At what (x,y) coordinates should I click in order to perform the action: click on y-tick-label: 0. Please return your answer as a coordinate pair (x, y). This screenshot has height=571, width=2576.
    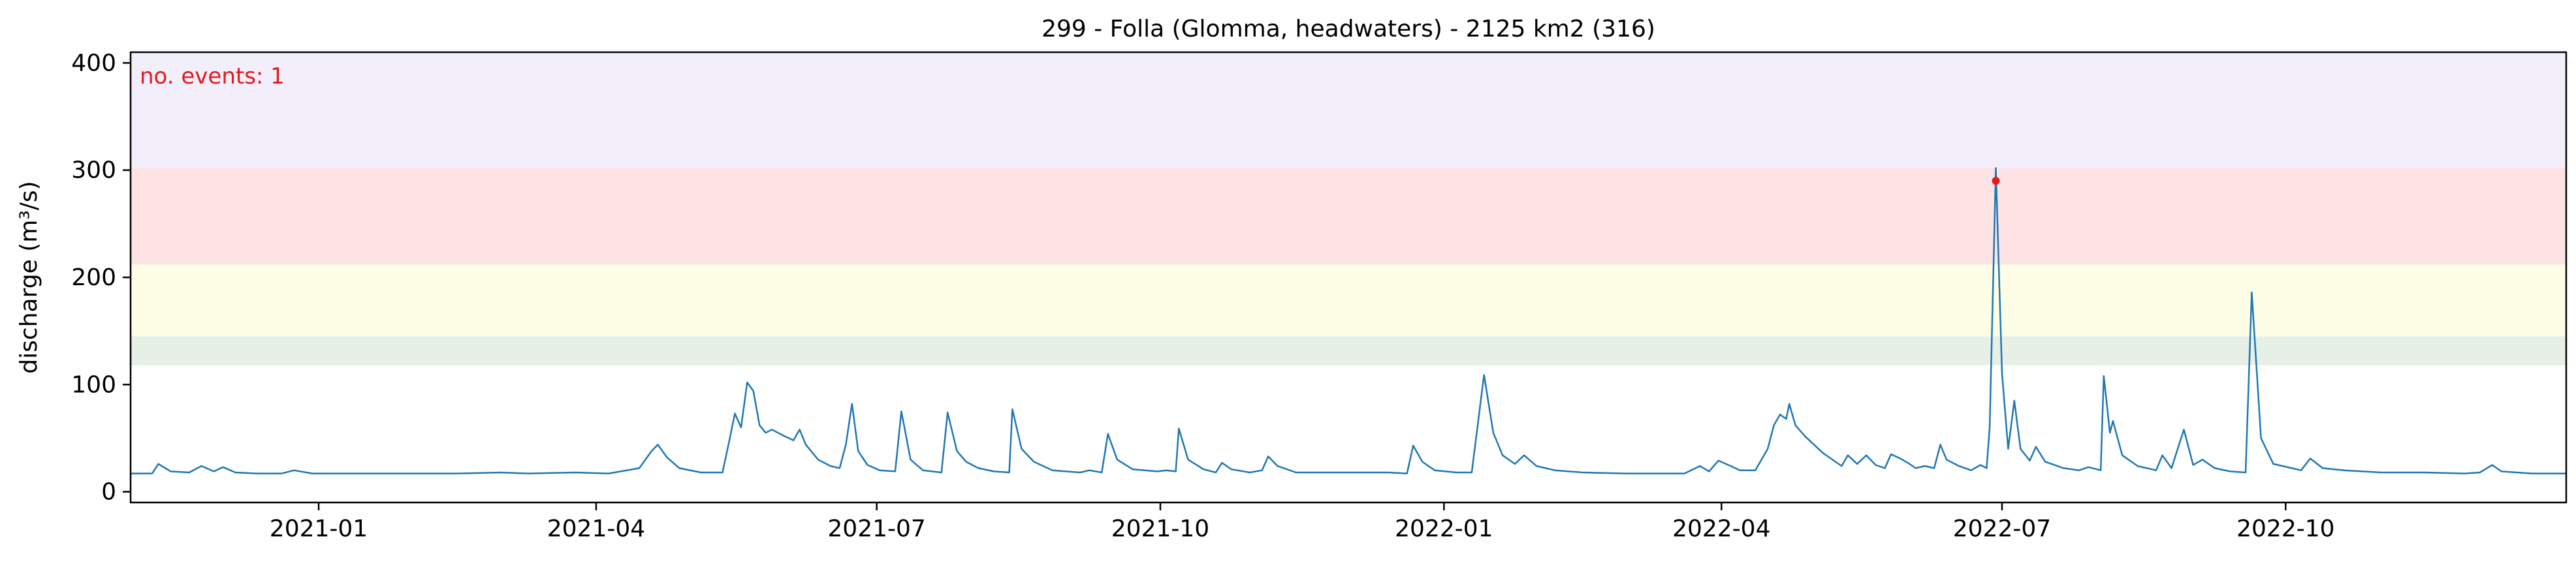
    Looking at the image, I should click on (108, 492).